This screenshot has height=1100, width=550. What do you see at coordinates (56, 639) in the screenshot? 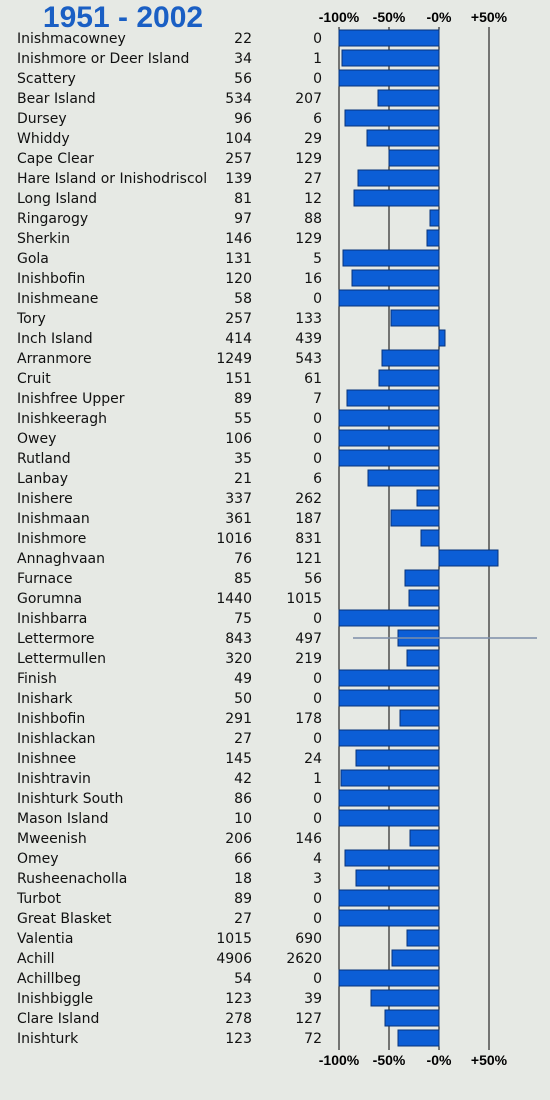
I see `island-name: Lettermore` at bounding box center [56, 639].